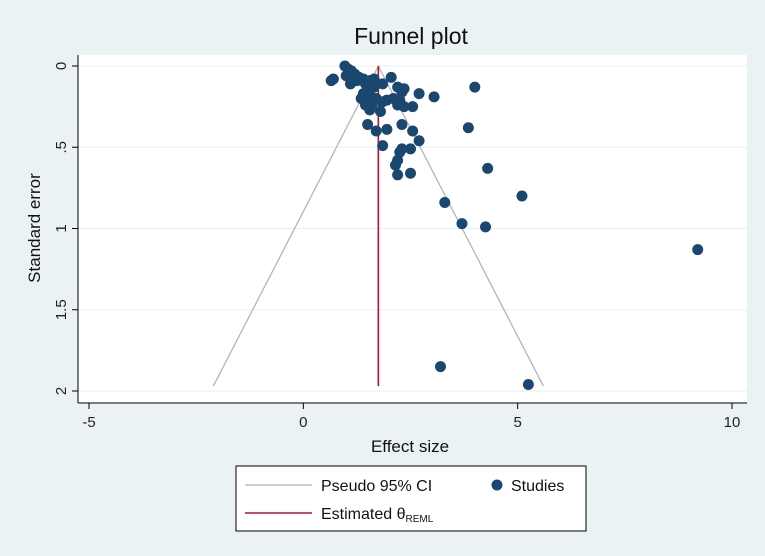 The image size is (765, 556). What do you see at coordinates (517, 422) in the screenshot?
I see `x-tick-label-2: 5` at bounding box center [517, 422].